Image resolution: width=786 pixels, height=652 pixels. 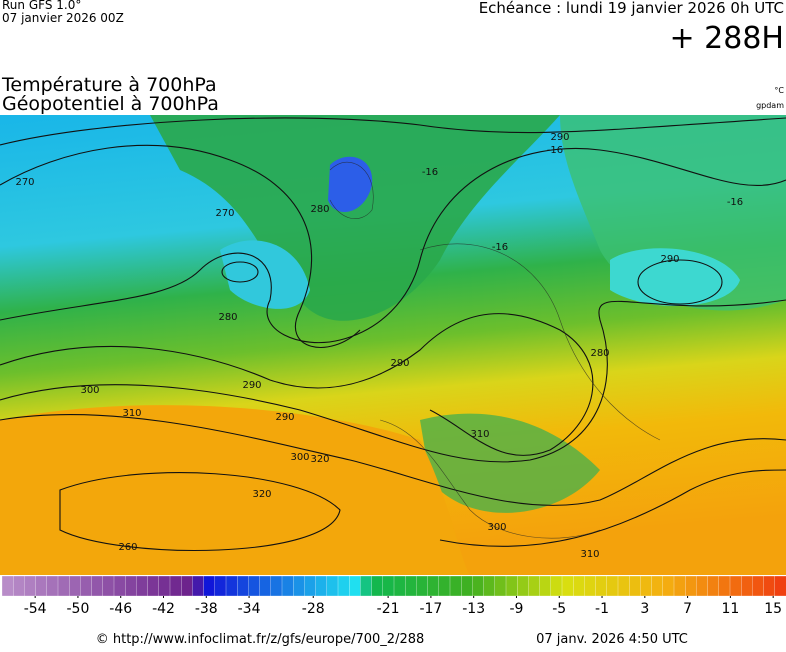 What do you see at coordinates (109, 85) in the screenshot?
I see `title-temp: Température à 700hPa` at bounding box center [109, 85].